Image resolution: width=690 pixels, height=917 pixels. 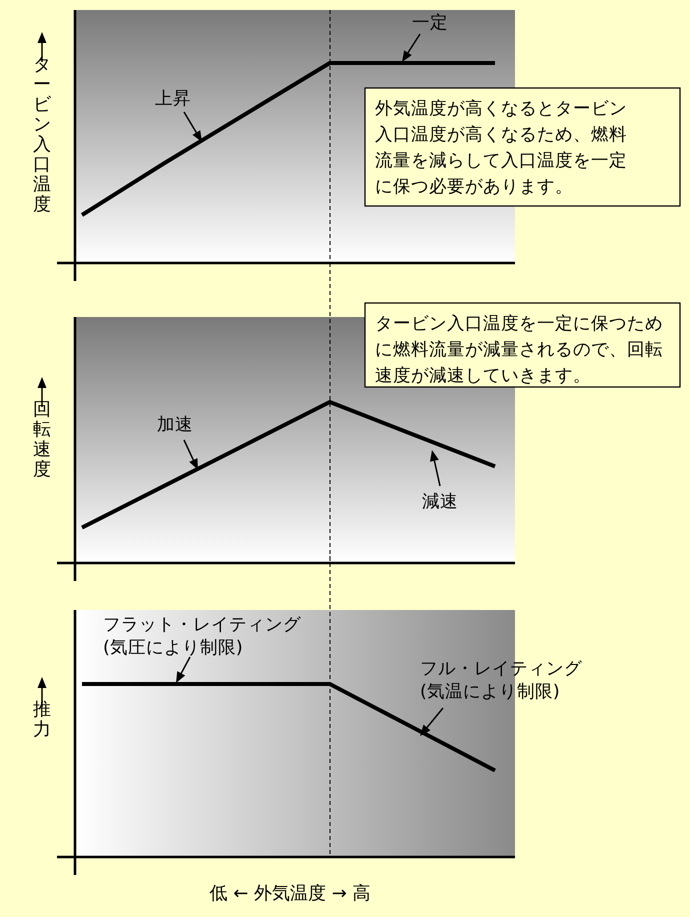 I want to click on annotation: フル・レイティング(気温により制限), so click(x=501, y=680).